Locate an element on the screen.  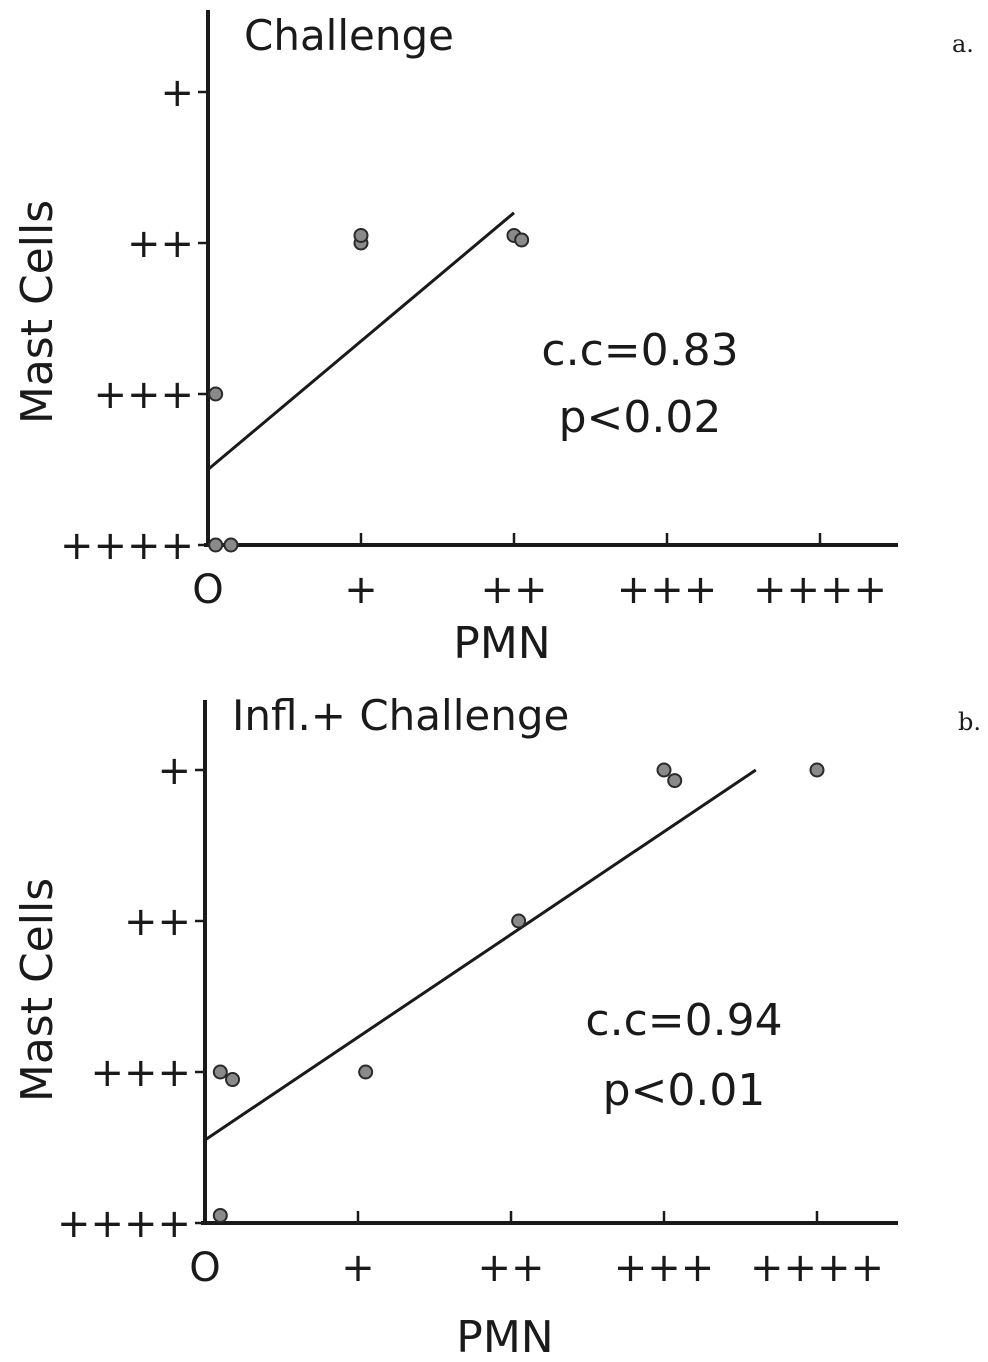
panel-label: b. is located at coordinates (969, 722).